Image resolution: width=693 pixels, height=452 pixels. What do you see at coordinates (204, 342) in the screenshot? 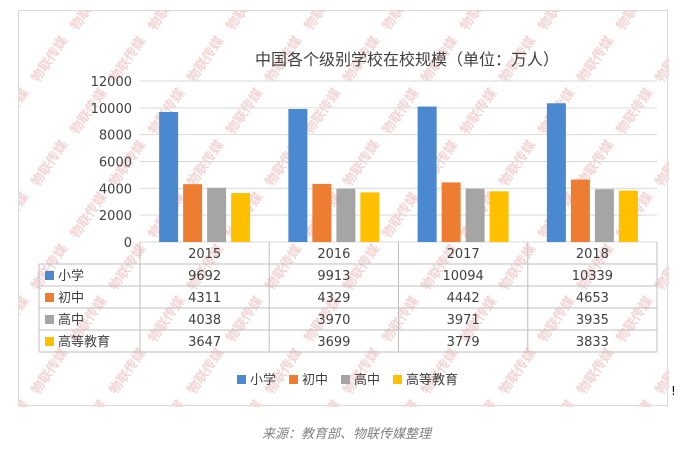
I see `table-cell-value: 3647` at bounding box center [204, 342].